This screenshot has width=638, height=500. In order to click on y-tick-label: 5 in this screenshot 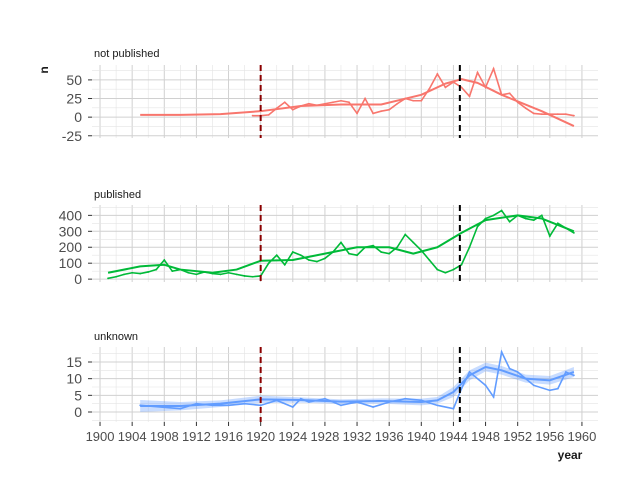, I will do `click(78, 395)`.